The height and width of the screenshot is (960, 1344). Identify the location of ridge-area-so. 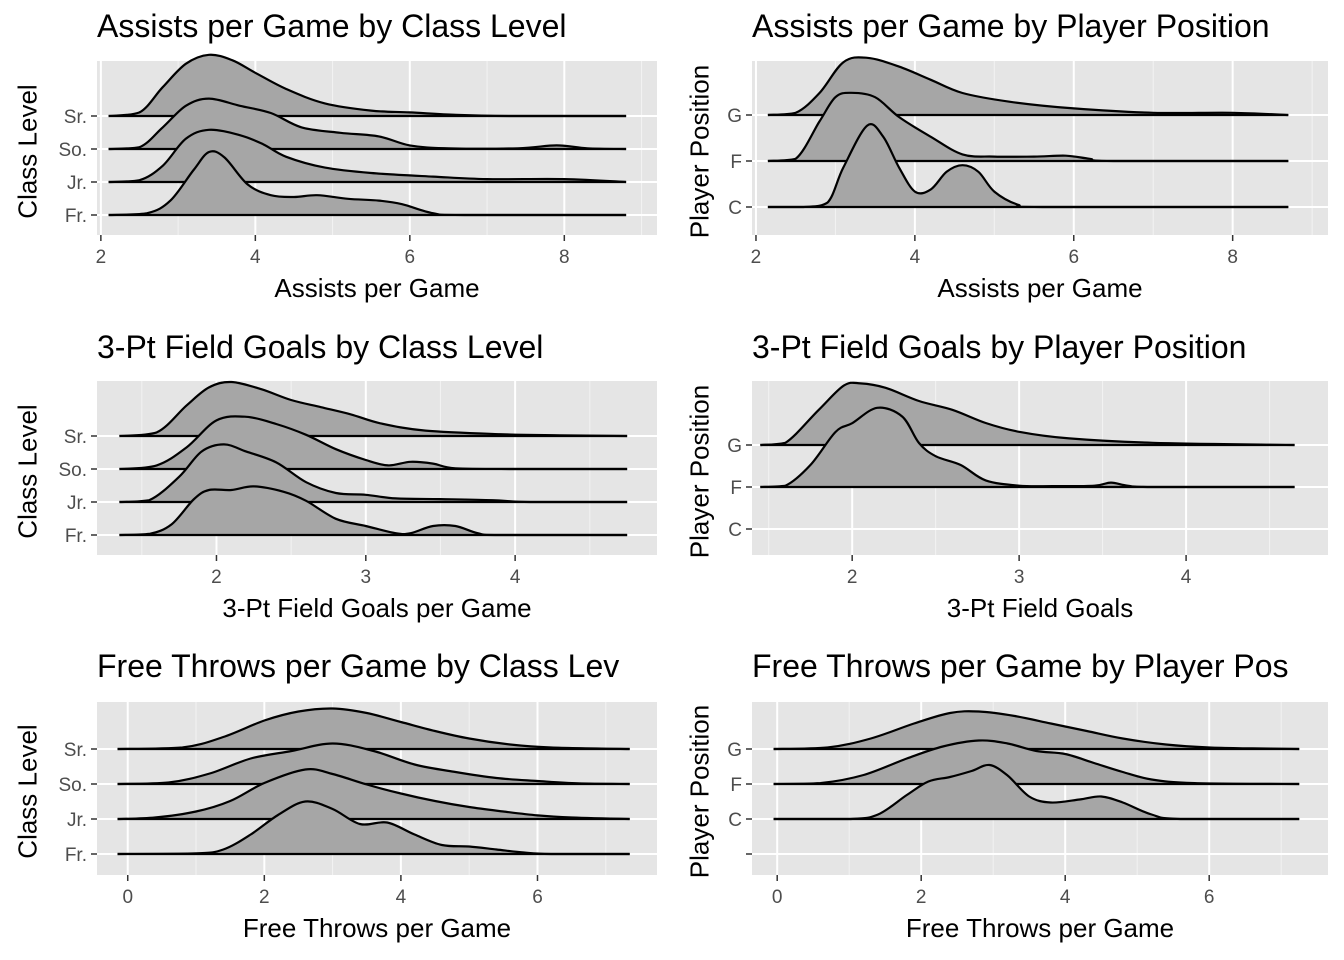
(373, 763).